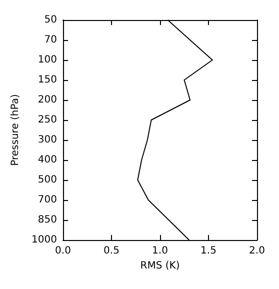  What do you see at coordinates (63, 251) in the screenshot?
I see `x-tick-label: 0.0` at bounding box center [63, 251].